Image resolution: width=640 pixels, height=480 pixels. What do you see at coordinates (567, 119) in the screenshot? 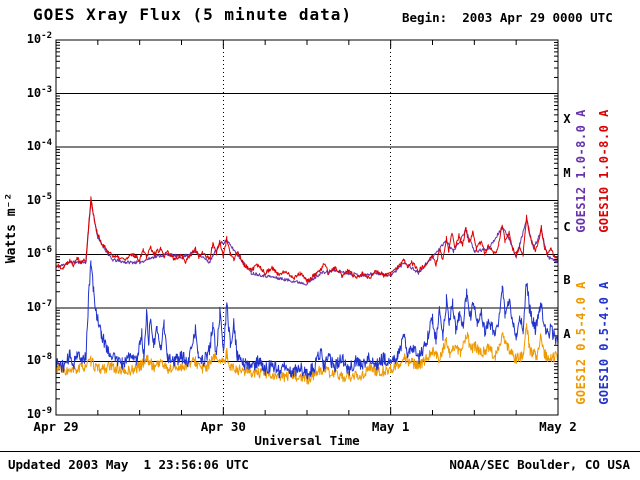
I see `flare-class-label: X` at bounding box center [567, 119].